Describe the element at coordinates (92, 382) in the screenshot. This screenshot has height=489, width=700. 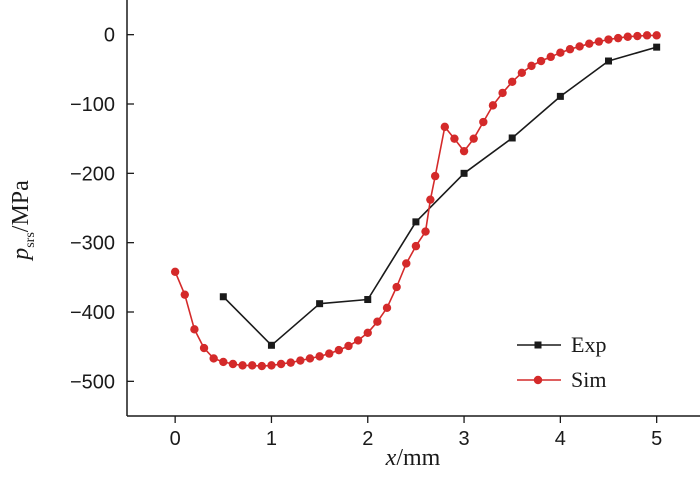
I see `y-tick-label: −500` at that location.